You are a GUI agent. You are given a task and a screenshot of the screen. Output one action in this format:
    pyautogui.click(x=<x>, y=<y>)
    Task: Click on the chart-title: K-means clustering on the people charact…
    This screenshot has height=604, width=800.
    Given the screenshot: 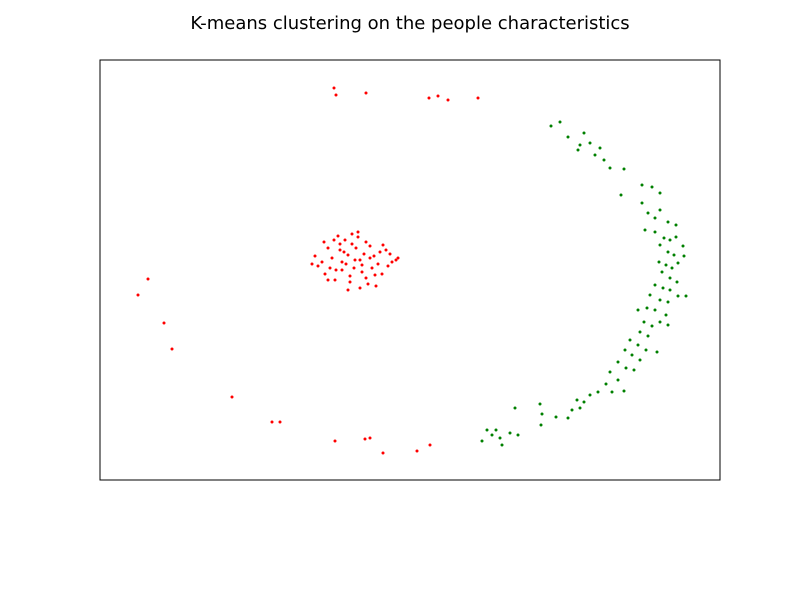 What is the action you would take?
    pyautogui.click(x=409, y=23)
    